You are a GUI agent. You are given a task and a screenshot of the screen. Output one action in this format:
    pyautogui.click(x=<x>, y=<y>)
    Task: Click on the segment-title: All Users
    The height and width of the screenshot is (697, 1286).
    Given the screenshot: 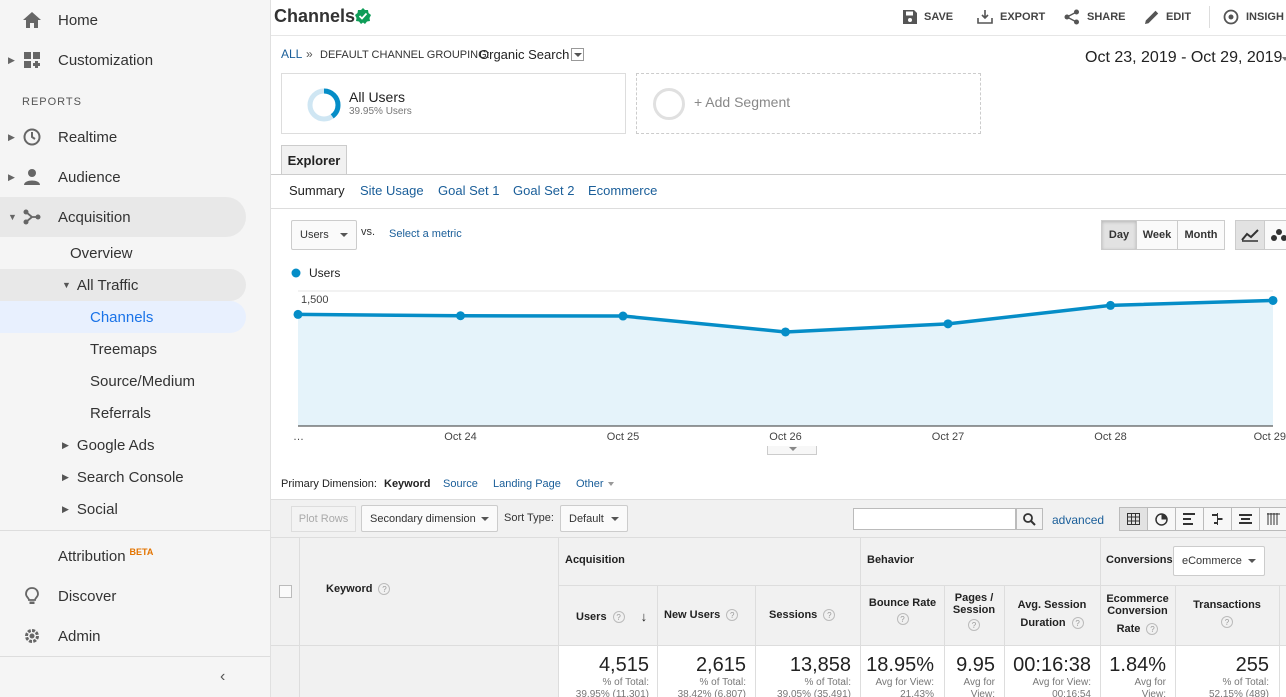 What is the action you would take?
    pyautogui.click(x=377, y=97)
    